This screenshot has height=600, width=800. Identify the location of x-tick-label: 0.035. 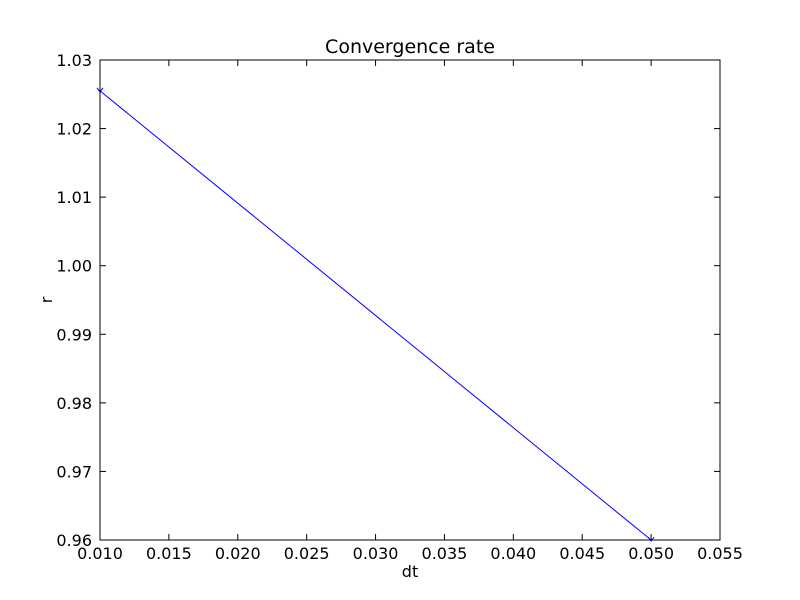
(445, 553).